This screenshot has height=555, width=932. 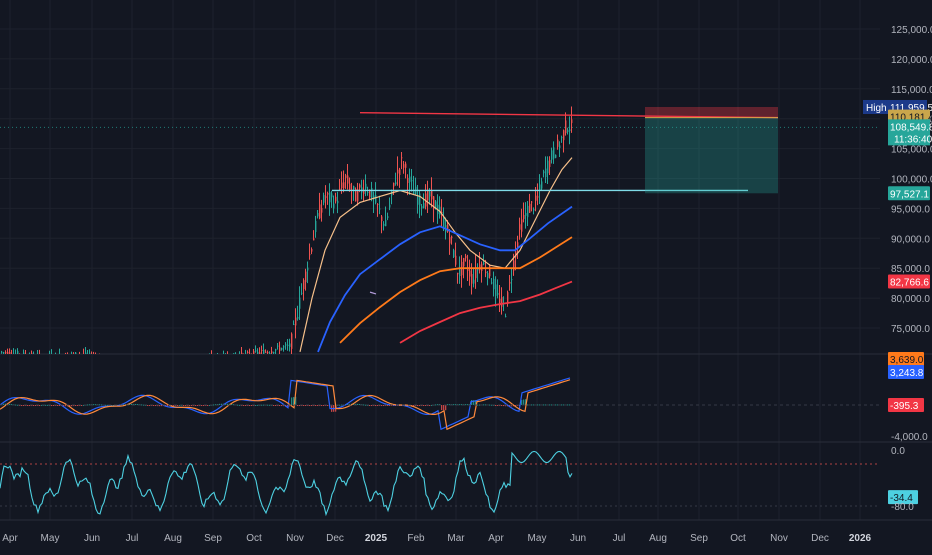 What do you see at coordinates (92, 538) in the screenshot?
I see `x-tick-label: Jun` at bounding box center [92, 538].